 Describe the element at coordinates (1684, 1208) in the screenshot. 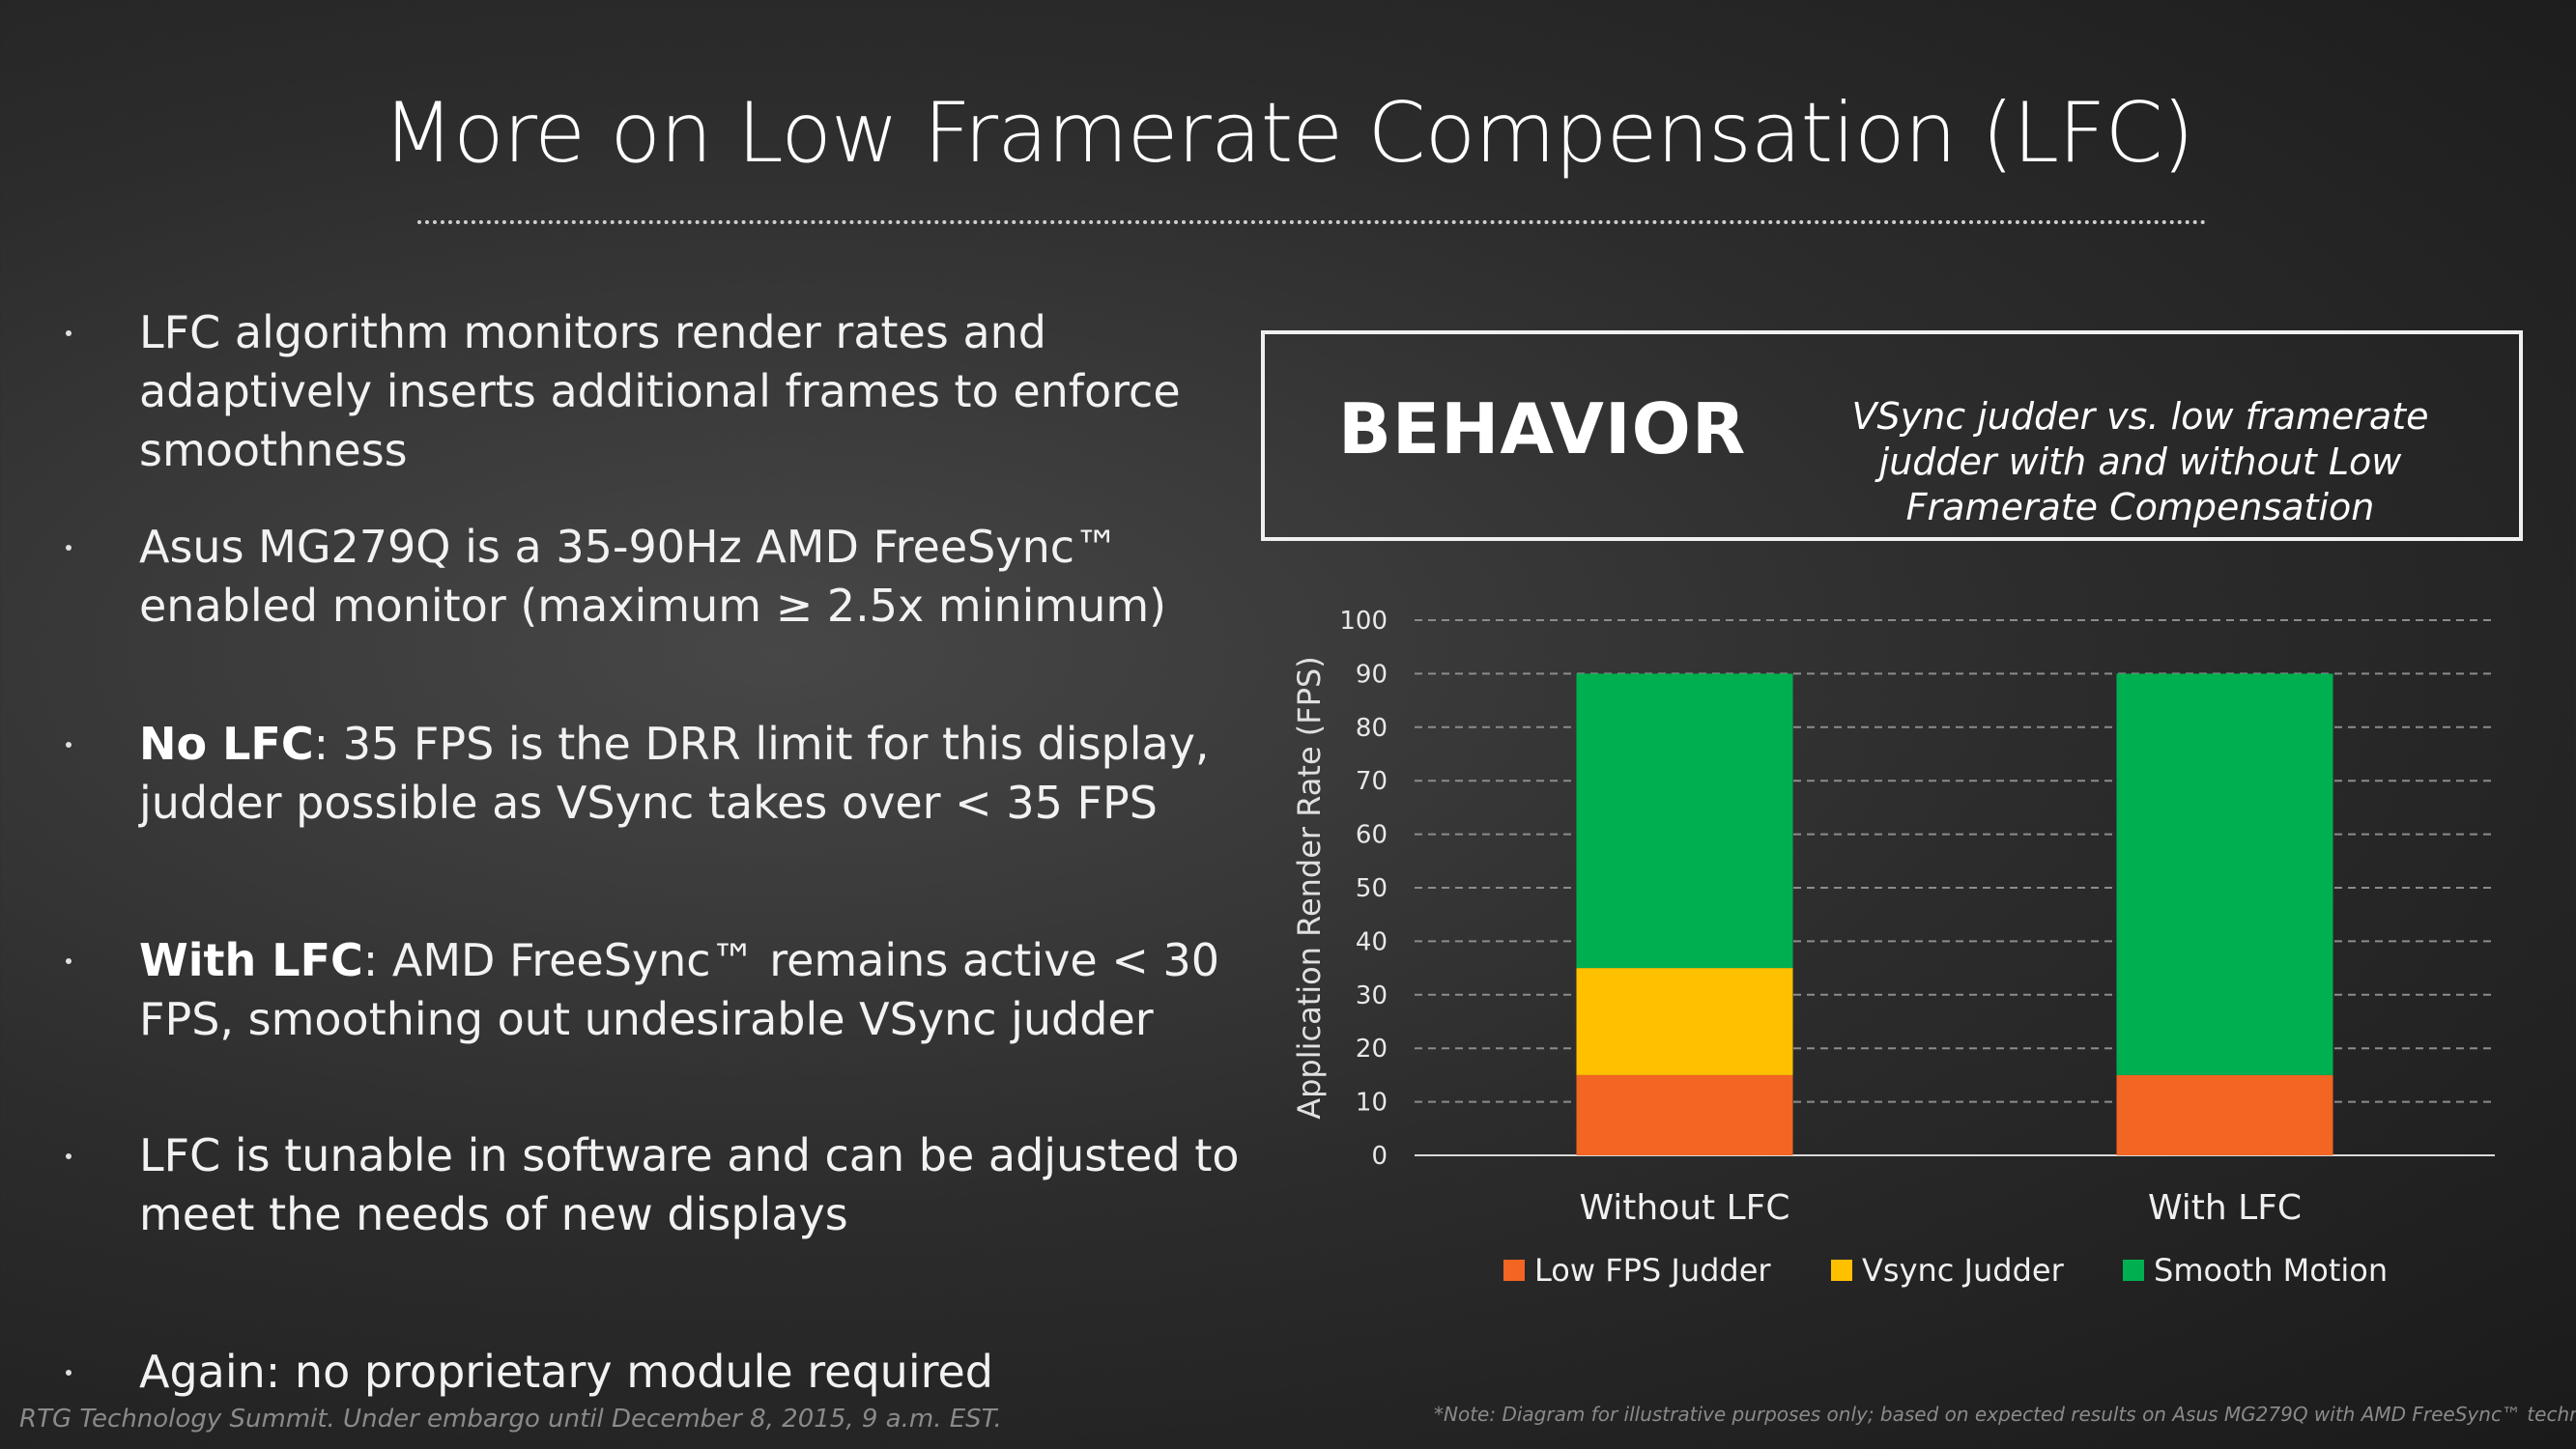

I see `x-category-label: Without LFC` at that location.